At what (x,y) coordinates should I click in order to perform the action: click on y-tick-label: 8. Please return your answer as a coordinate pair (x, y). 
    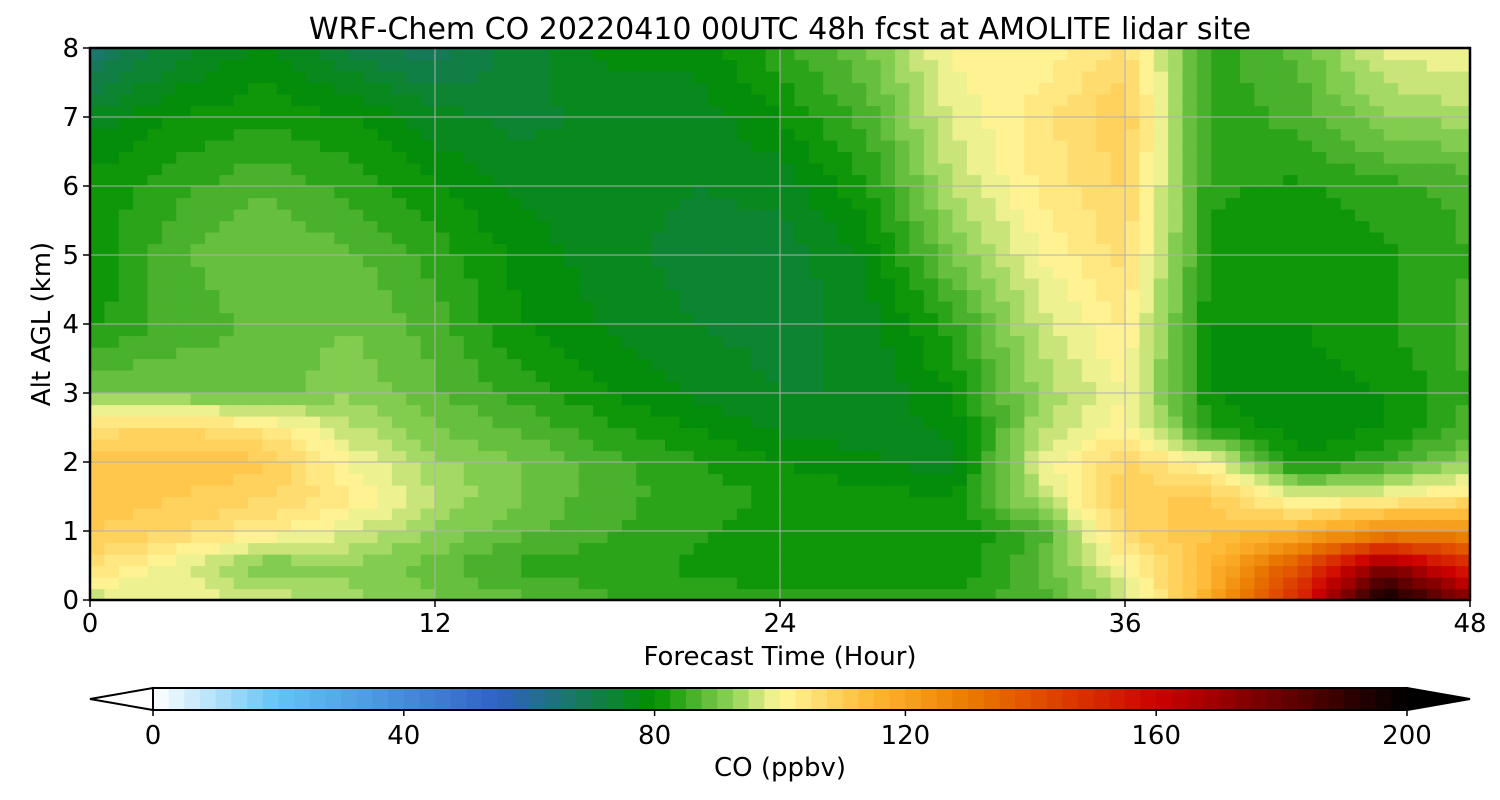
    Looking at the image, I should click on (70, 49).